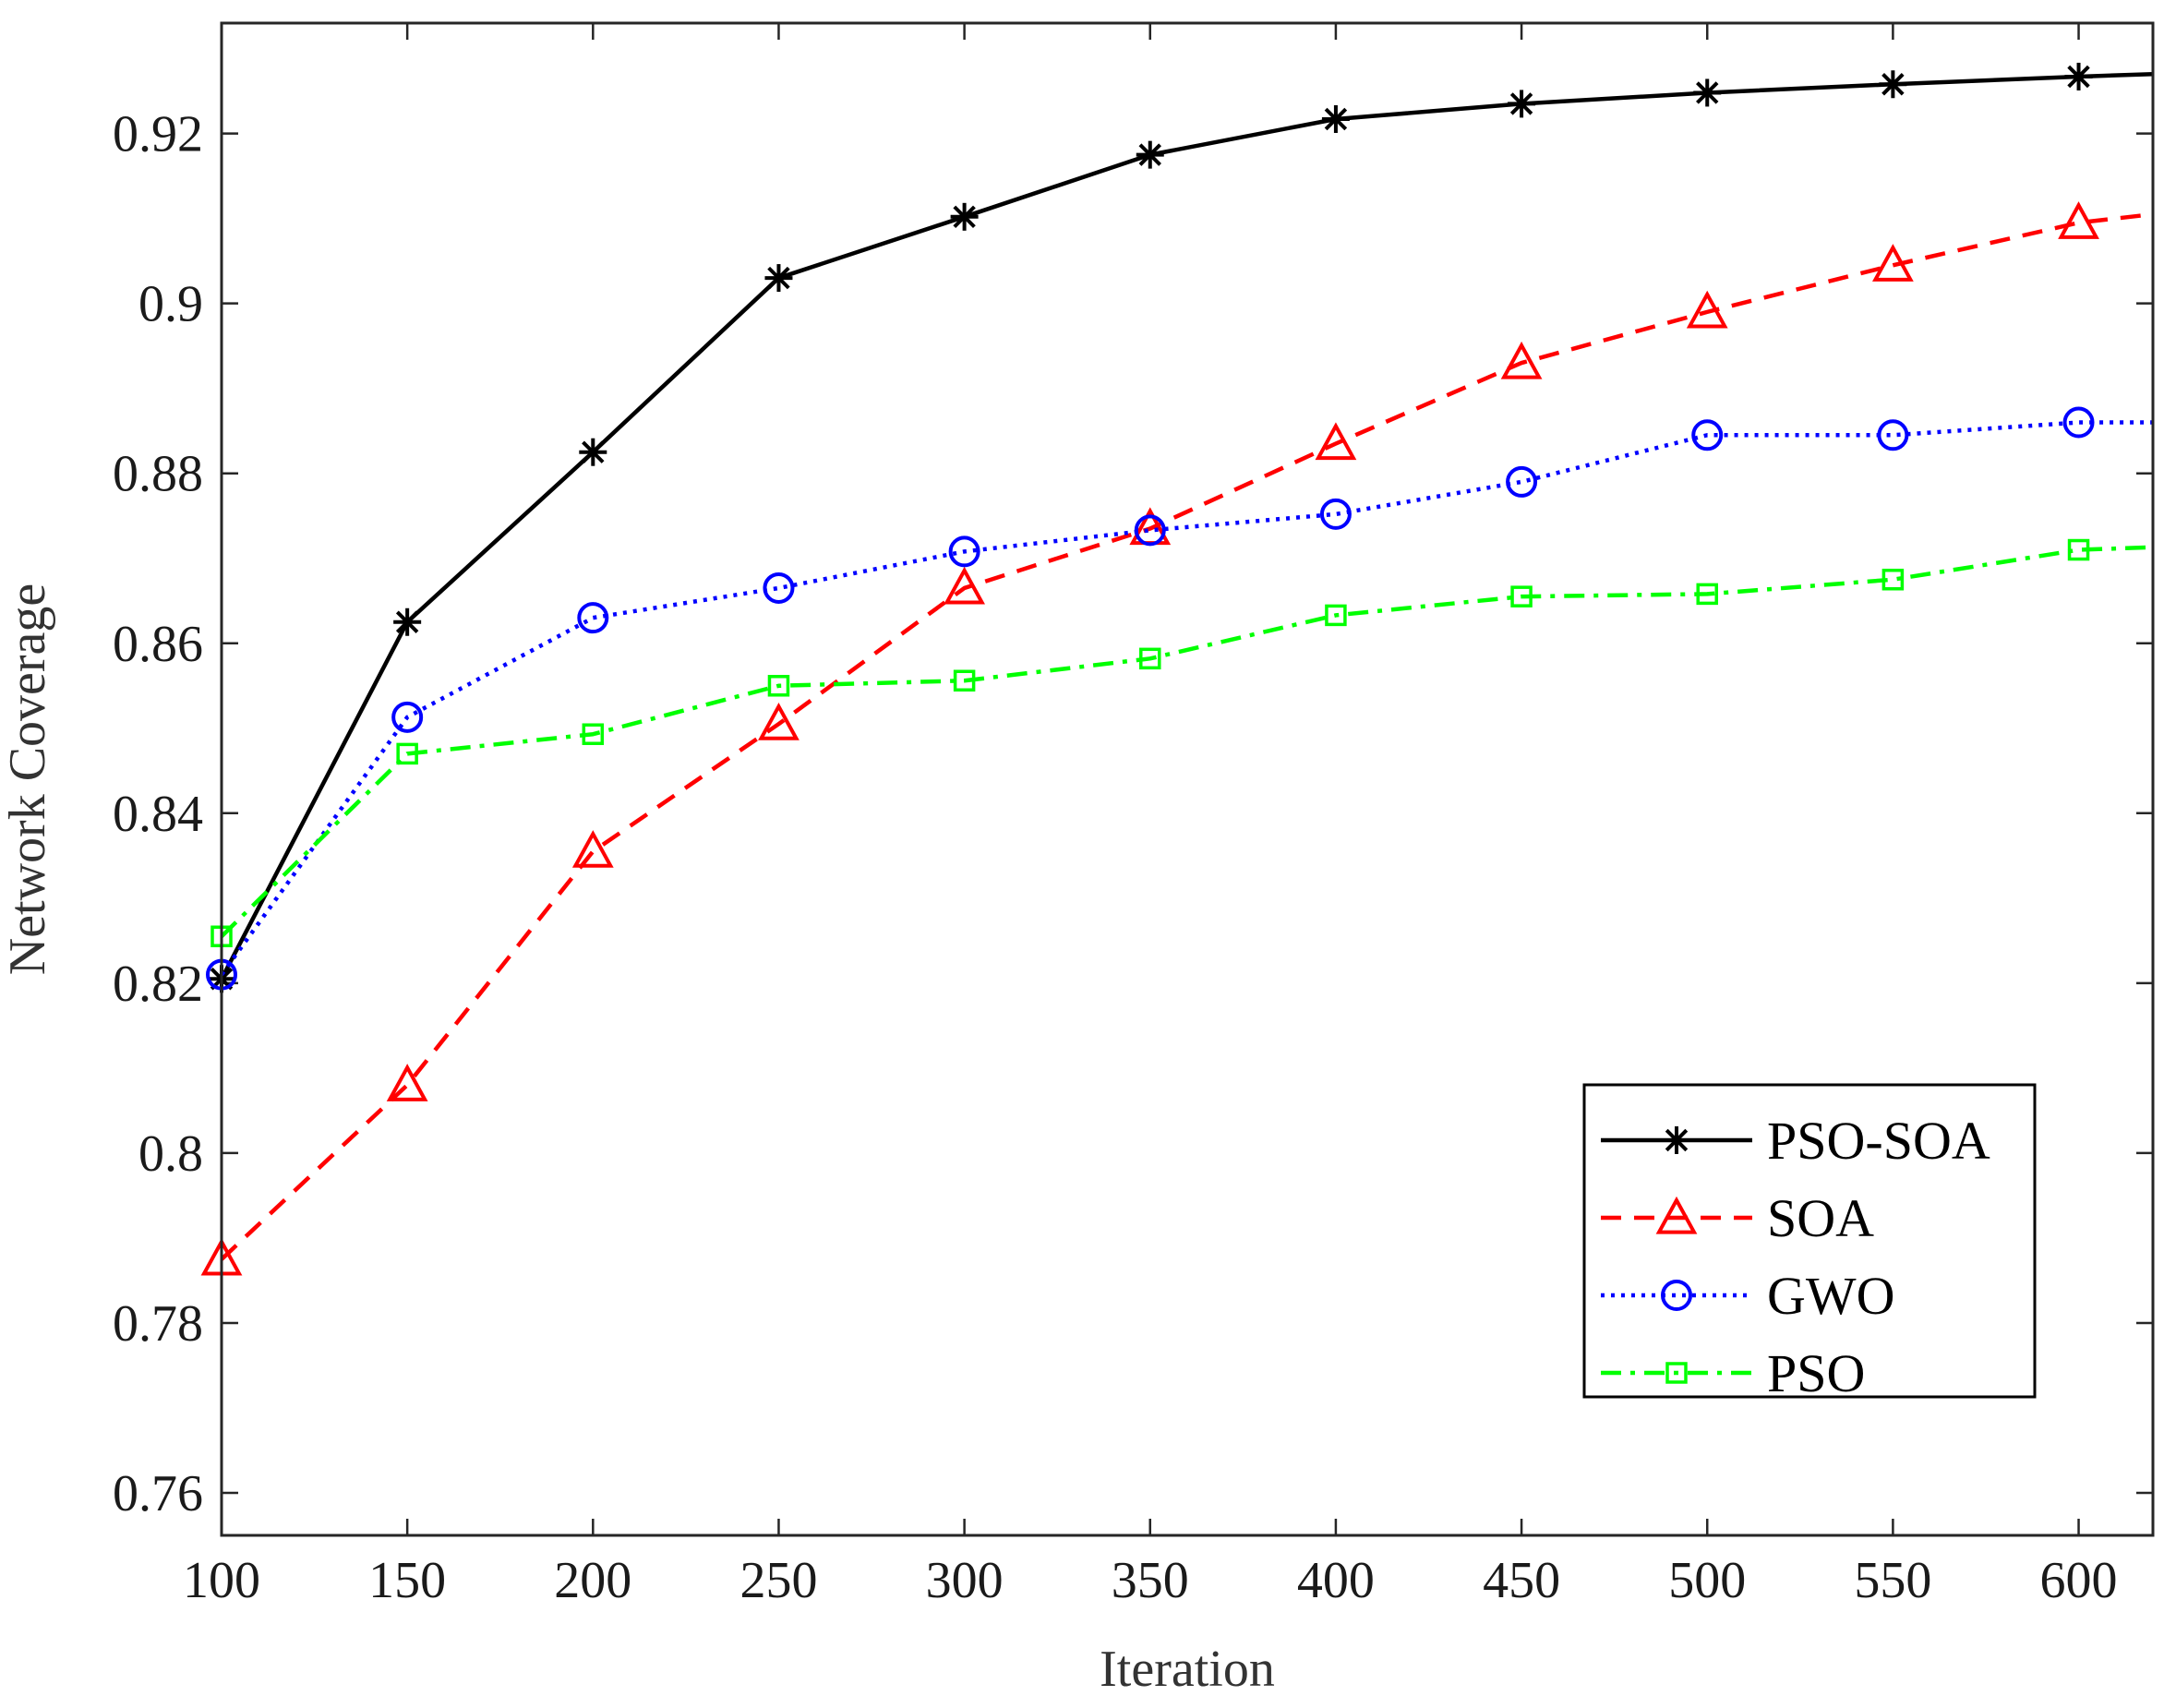 Image resolution: width=2176 pixels, height=1708 pixels. I want to click on y-tick-label: 0.86, so click(158, 644).